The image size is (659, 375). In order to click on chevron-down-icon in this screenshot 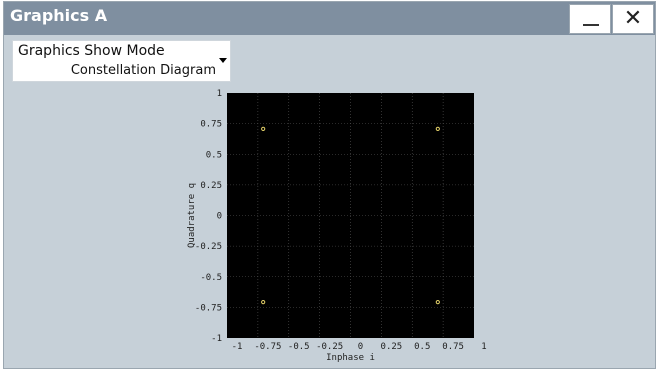, I will do `click(223, 60)`.